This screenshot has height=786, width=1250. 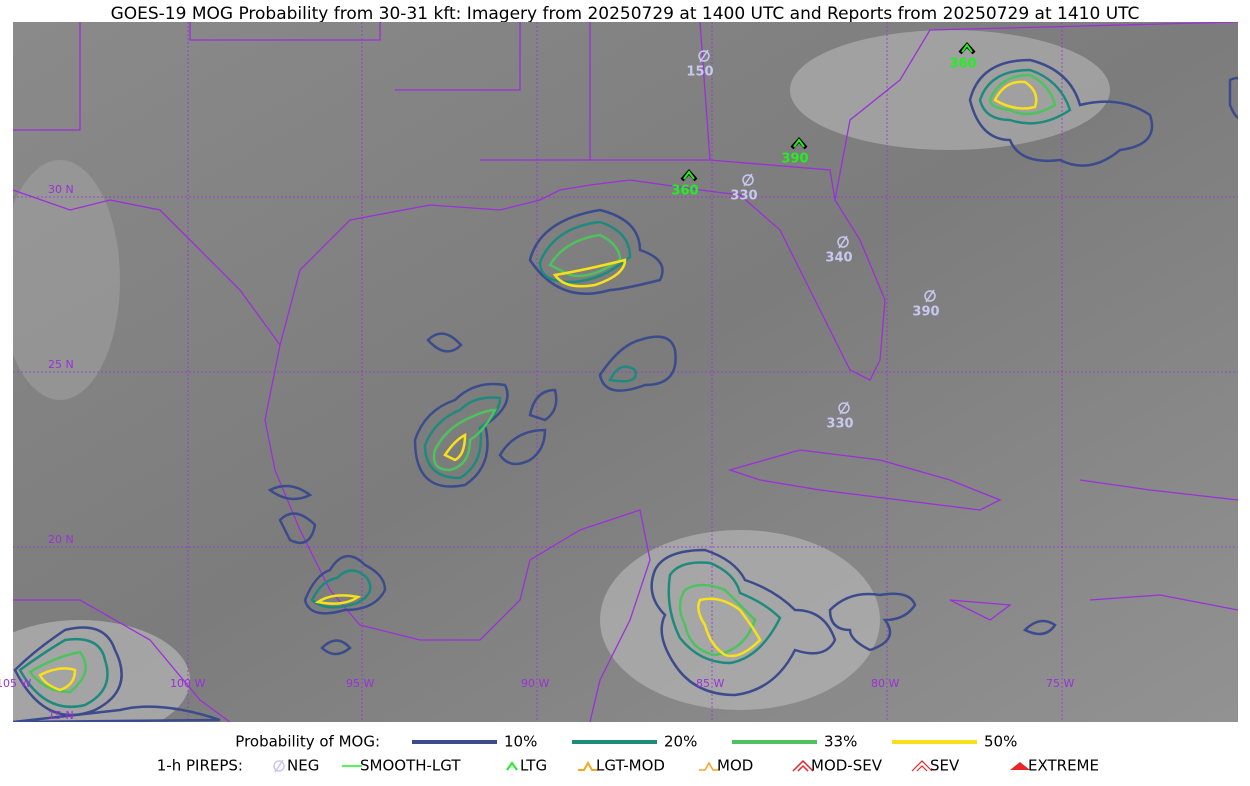 What do you see at coordinates (847, 766) in the screenshot?
I see `legend-label: MOD-SEV` at bounding box center [847, 766].